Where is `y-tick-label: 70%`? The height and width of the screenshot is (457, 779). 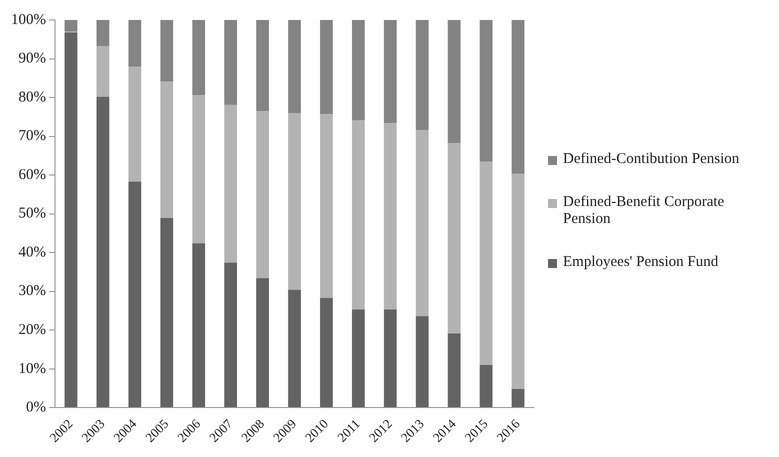 y-tick-label: 70% is located at coordinates (32, 136).